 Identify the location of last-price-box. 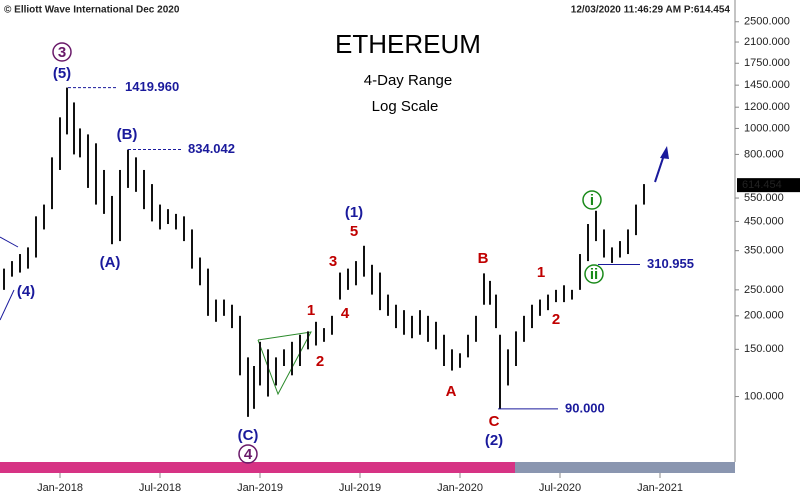
(768, 185).